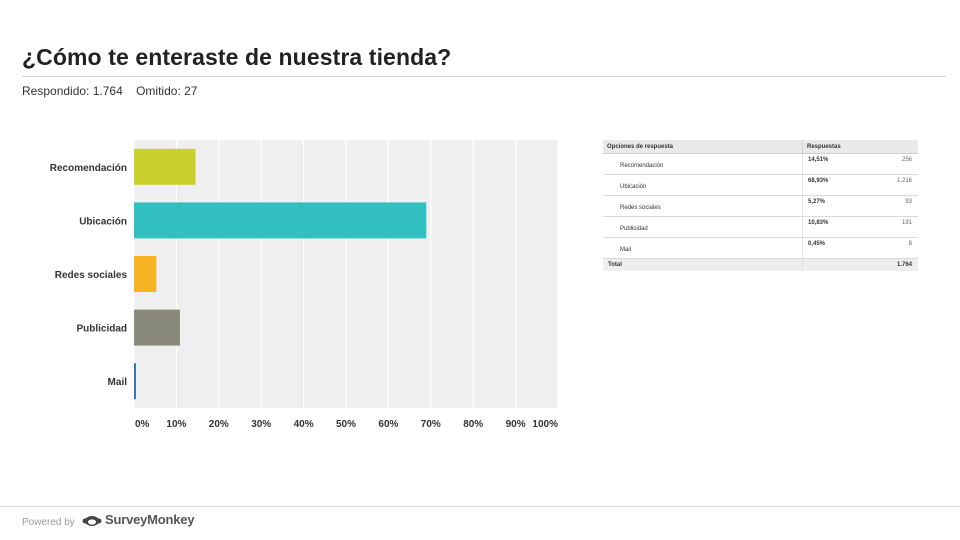 This screenshot has height=540, width=960. I want to click on table-header-options: Opciones de respuesta, so click(703, 147).